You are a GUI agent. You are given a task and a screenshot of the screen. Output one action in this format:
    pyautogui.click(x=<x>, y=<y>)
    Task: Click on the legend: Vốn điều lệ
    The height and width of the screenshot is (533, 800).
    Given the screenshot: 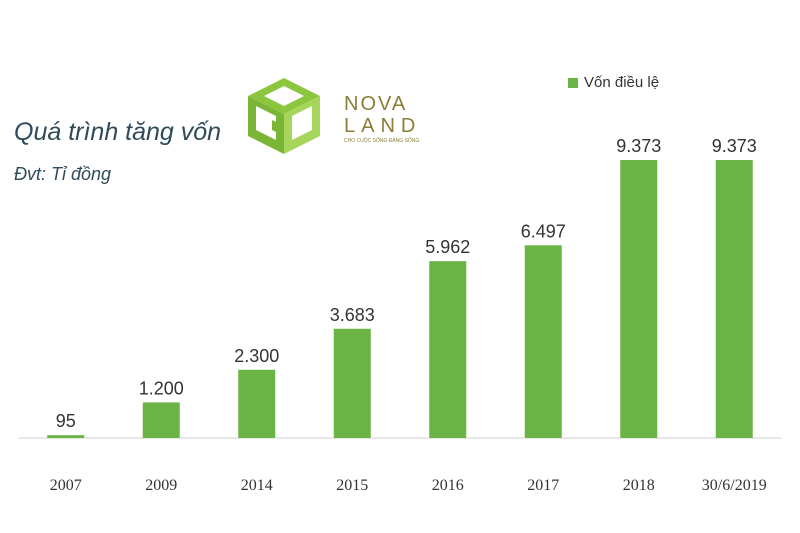 What is the action you would take?
    pyautogui.click(x=613, y=82)
    